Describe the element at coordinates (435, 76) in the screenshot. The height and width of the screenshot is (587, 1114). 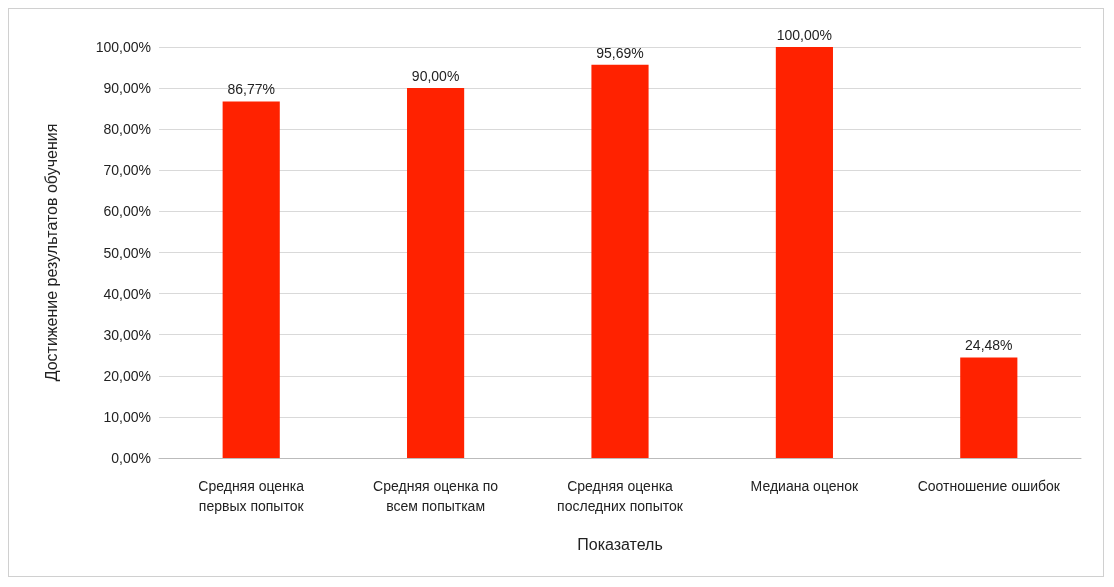
I see `data-label: 90,00%` at that location.